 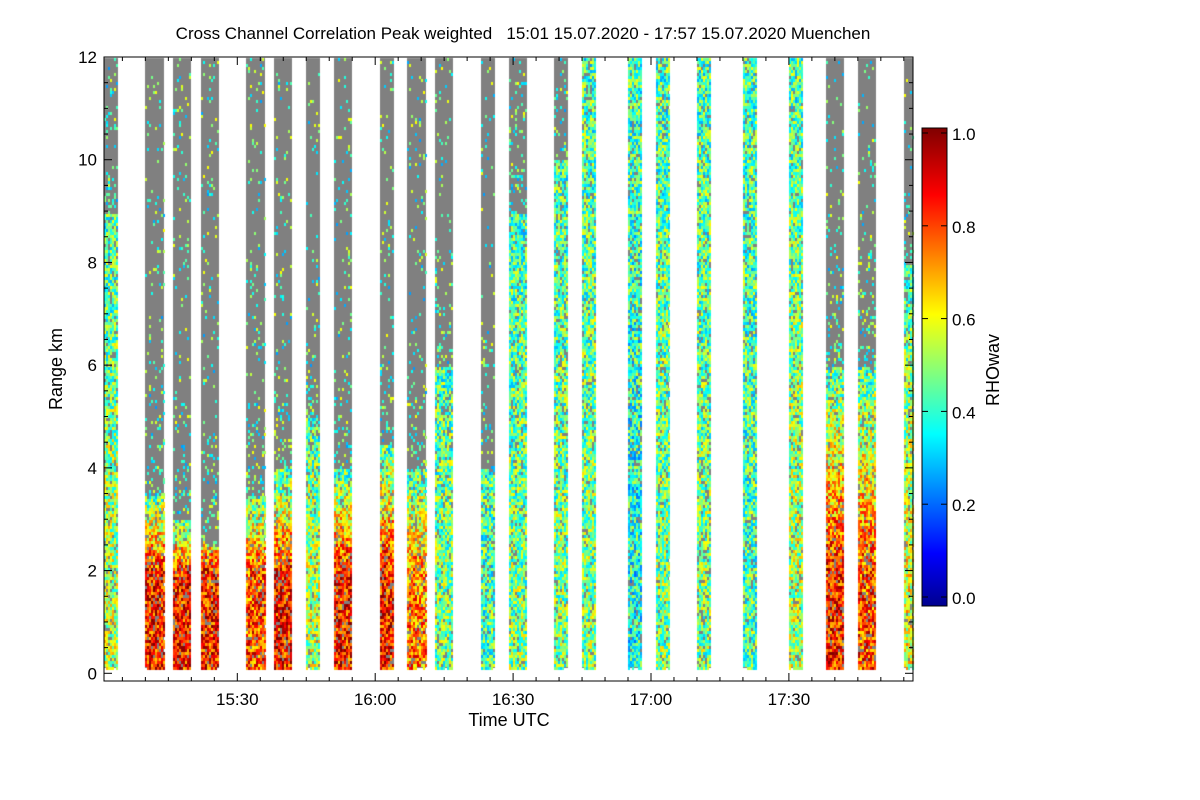 What do you see at coordinates (651, 699) in the screenshot?
I see `x-tick-label: 17:00` at bounding box center [651, 699].